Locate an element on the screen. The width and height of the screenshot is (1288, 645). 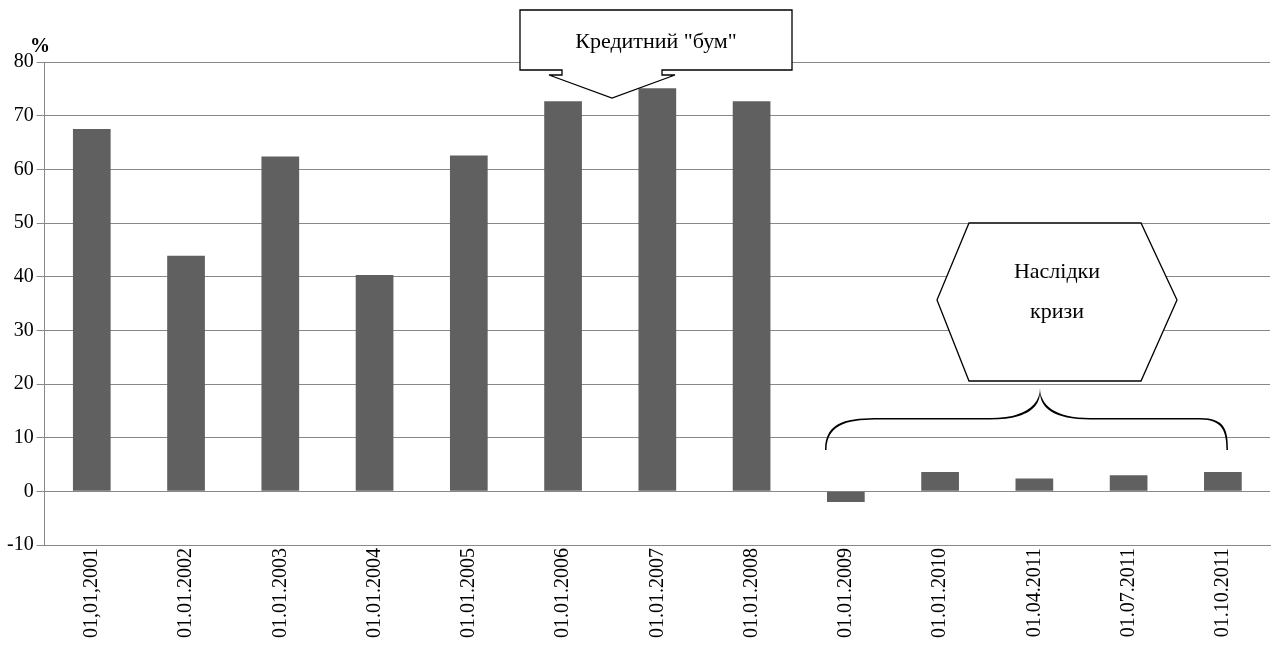
x-tick-label: 01.01.2005 is located at coordinates (467, 593).